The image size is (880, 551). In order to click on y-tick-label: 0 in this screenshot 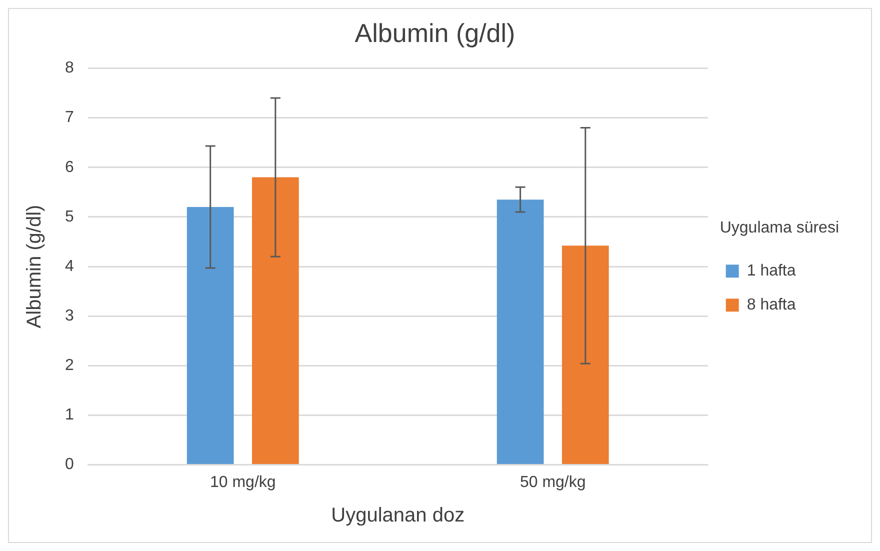, I will do `click(69, 465)`.